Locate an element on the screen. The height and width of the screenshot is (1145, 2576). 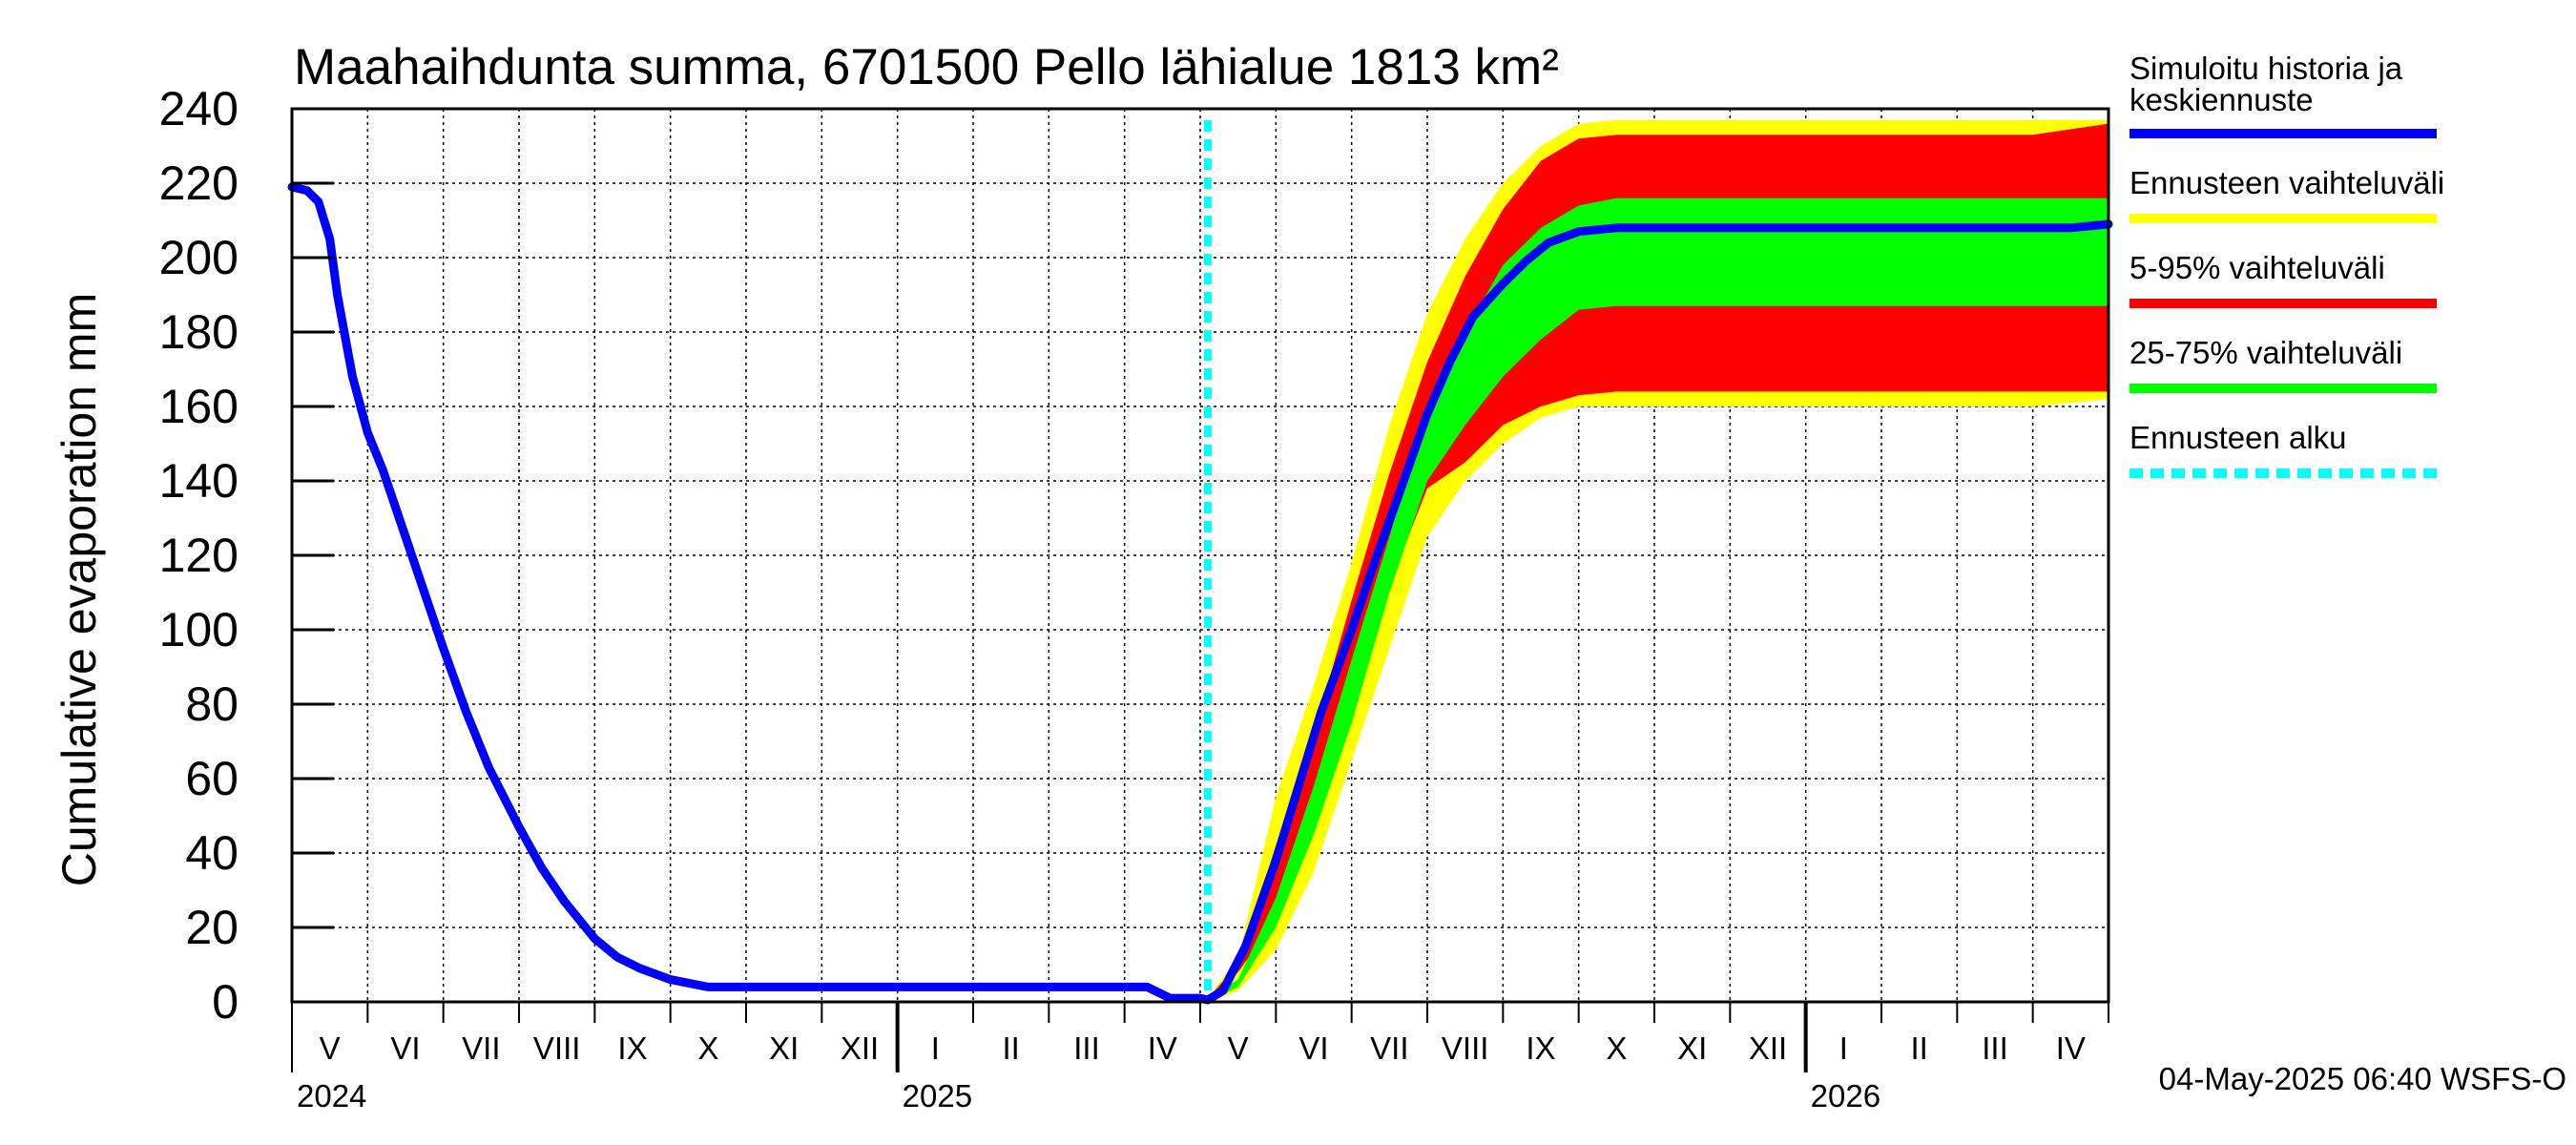
legend-label: Ennusteen alku is located at coordinates (2238, 437).